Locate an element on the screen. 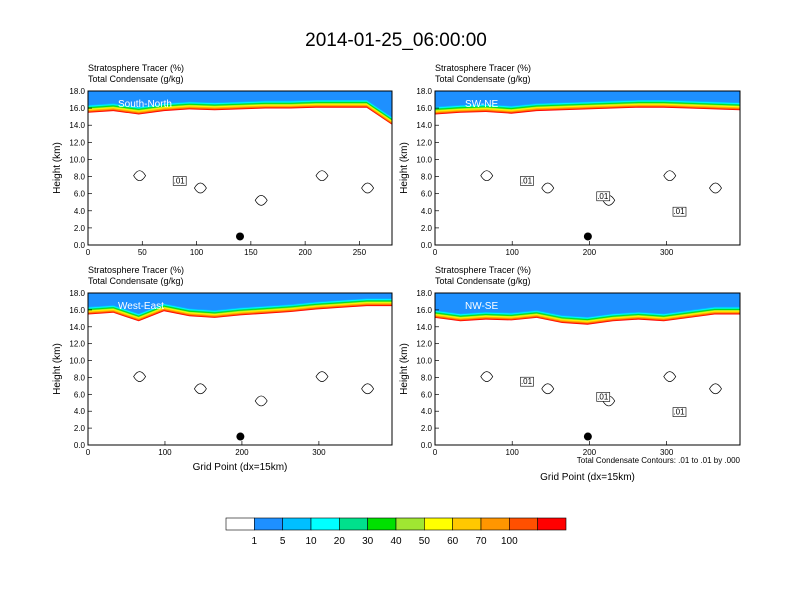 The height and width of the screenshot is (612, 792). cross-section-label: West-East is located at coordinates (141, 306).